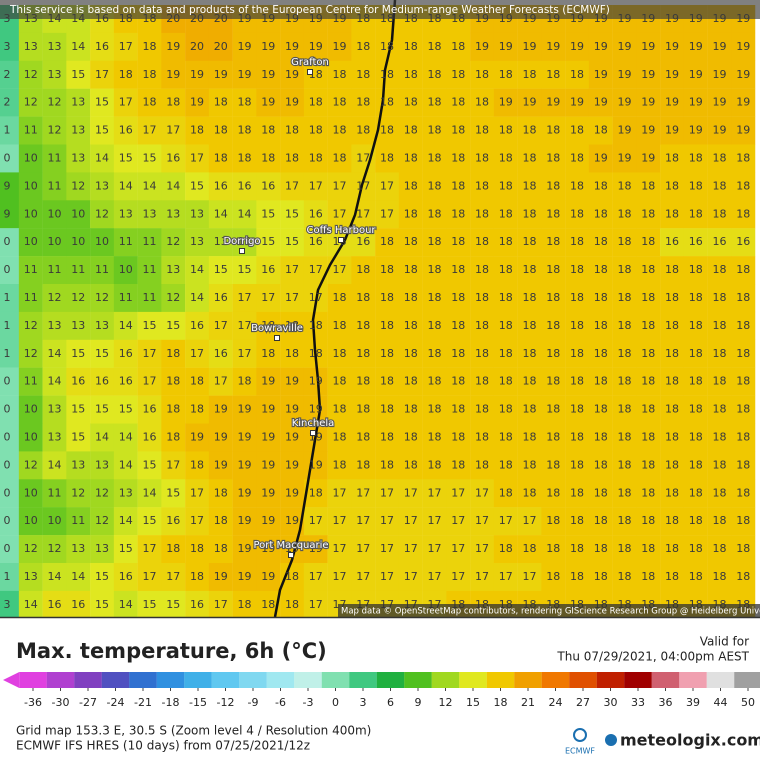 Image resolution: width=760 pixels, height=764 pixels. I want to click on valid-label: Valid for, so click(724, 642).